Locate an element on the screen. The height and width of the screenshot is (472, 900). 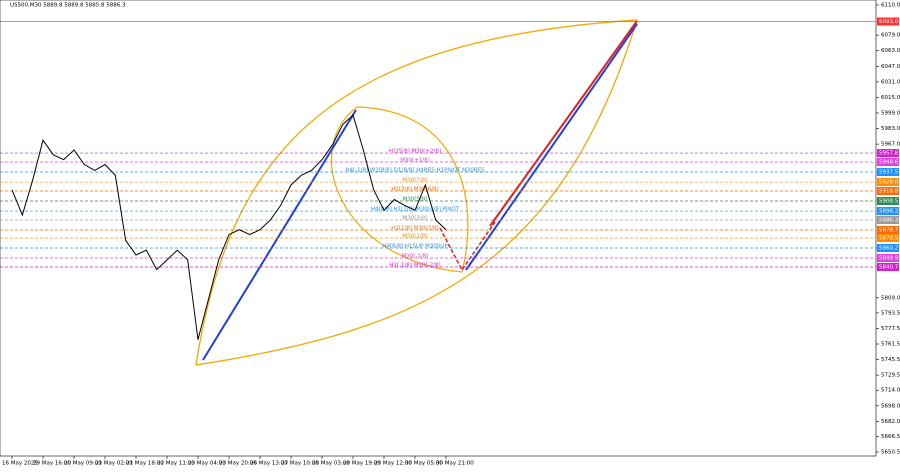
level-label: 5886.3 is located at coordinates (889, 220).